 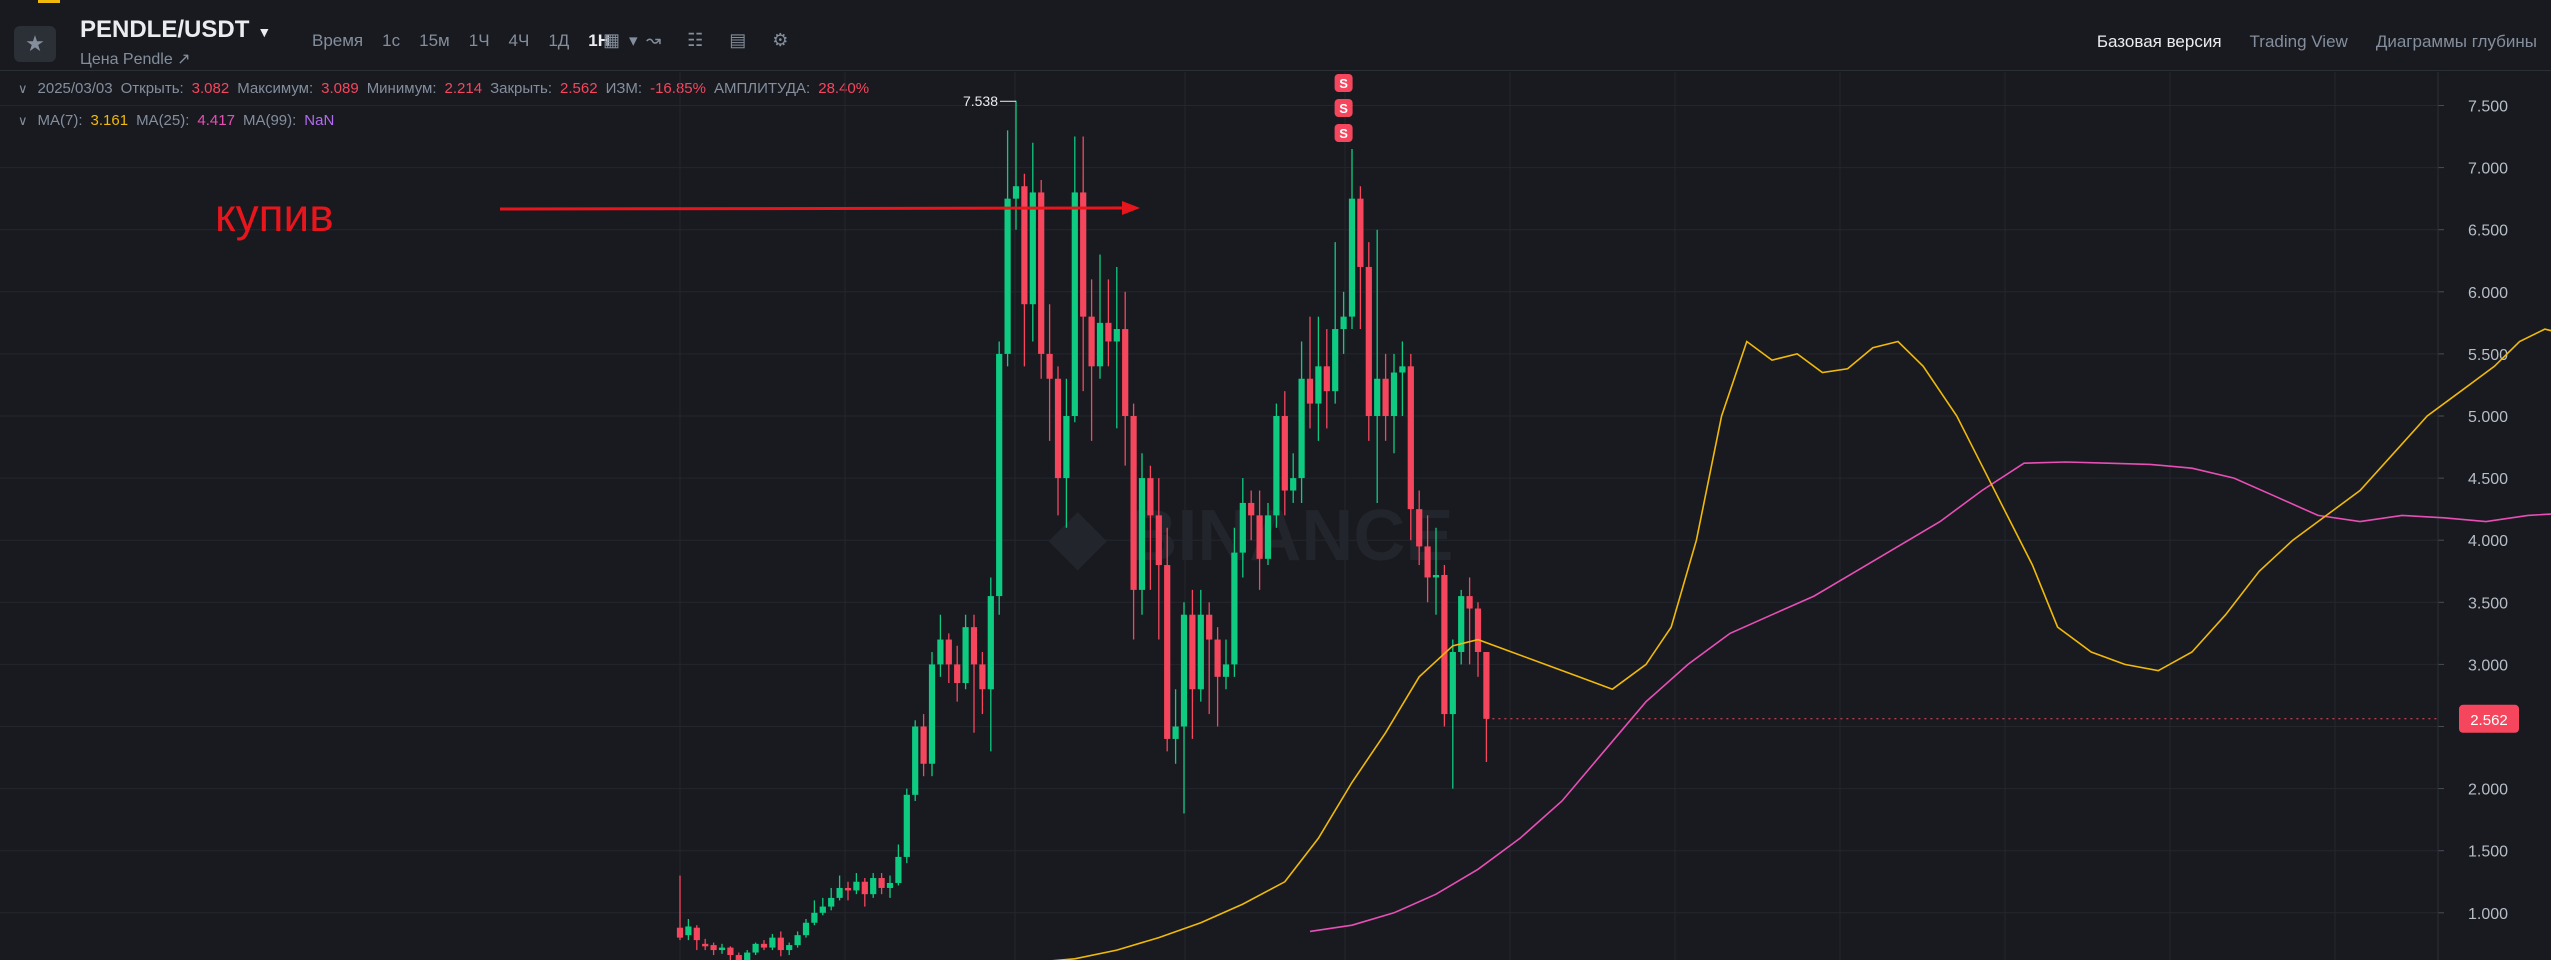 I want to click on interval-4h: 4Ч, so click(x=519, y=40).